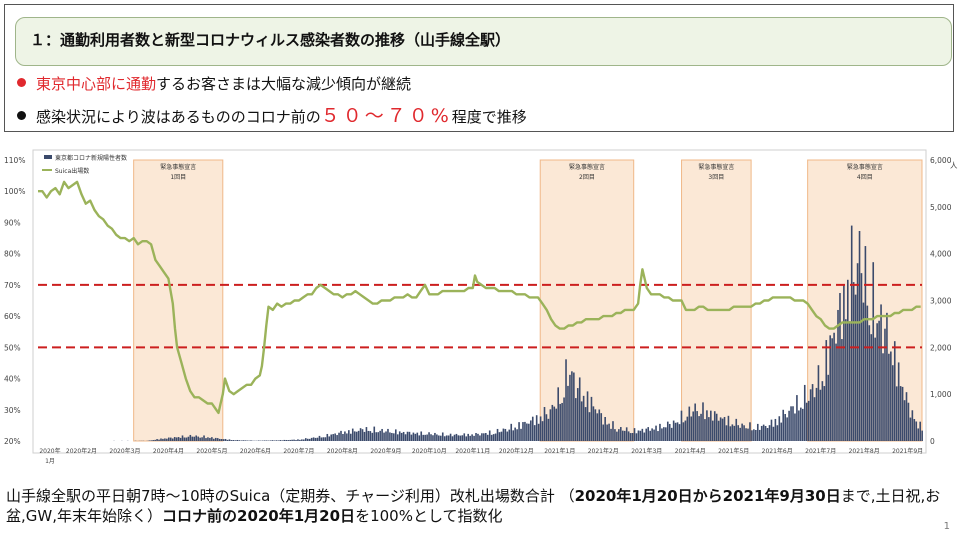  What do you see at coordinates (946, 526) in the screenshot?
I see `page-number: 1` at bounding box center [946, 526].